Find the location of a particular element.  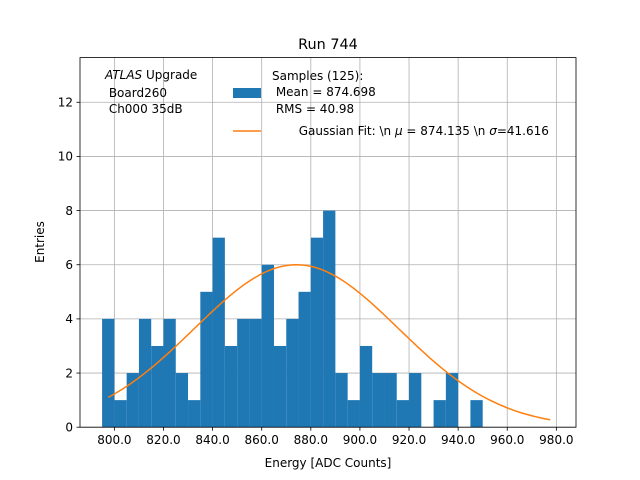

y-tick-label: 6 is located at coordinates (69, 265).